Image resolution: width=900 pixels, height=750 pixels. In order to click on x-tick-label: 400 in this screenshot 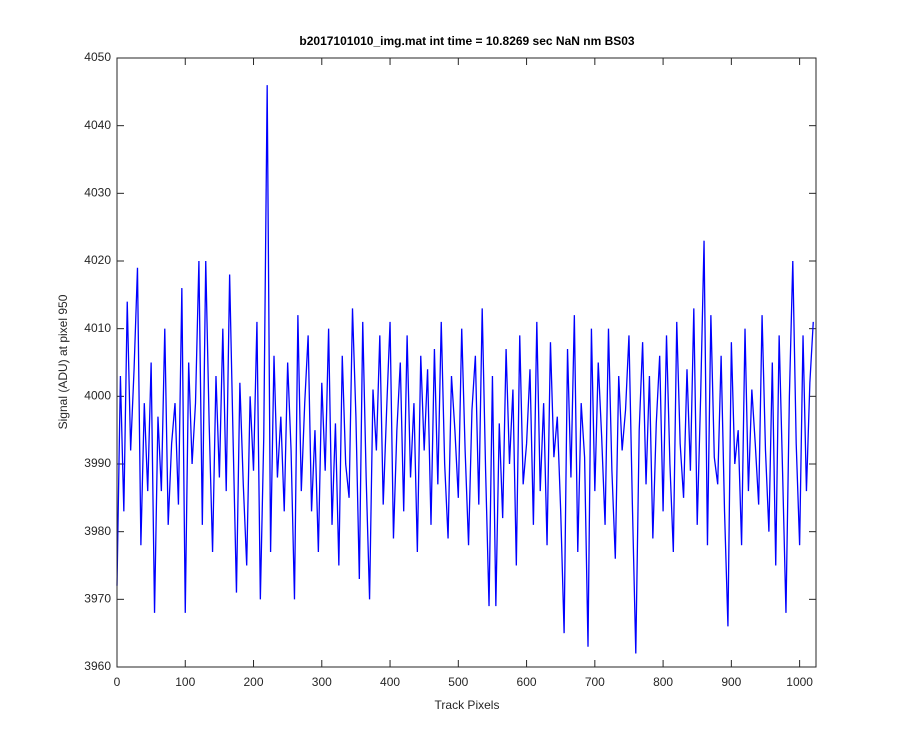, I will do `click(390, 682)`.